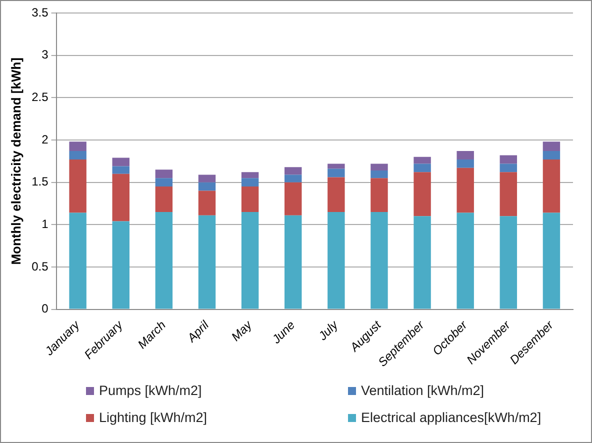  Describe the element at coordinates (40, 97) in the screenshot. I see `y-tick-label: 2.5` at that location.